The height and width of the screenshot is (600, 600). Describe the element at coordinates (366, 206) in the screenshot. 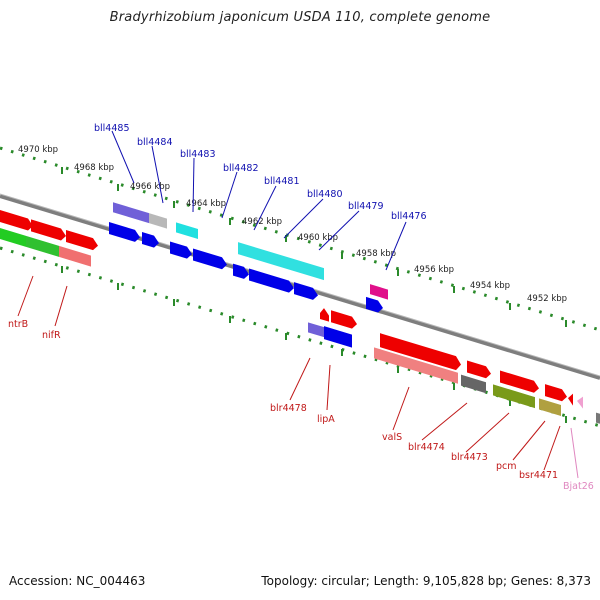

I see `gene-label-bll4479: bll4479` at that location.